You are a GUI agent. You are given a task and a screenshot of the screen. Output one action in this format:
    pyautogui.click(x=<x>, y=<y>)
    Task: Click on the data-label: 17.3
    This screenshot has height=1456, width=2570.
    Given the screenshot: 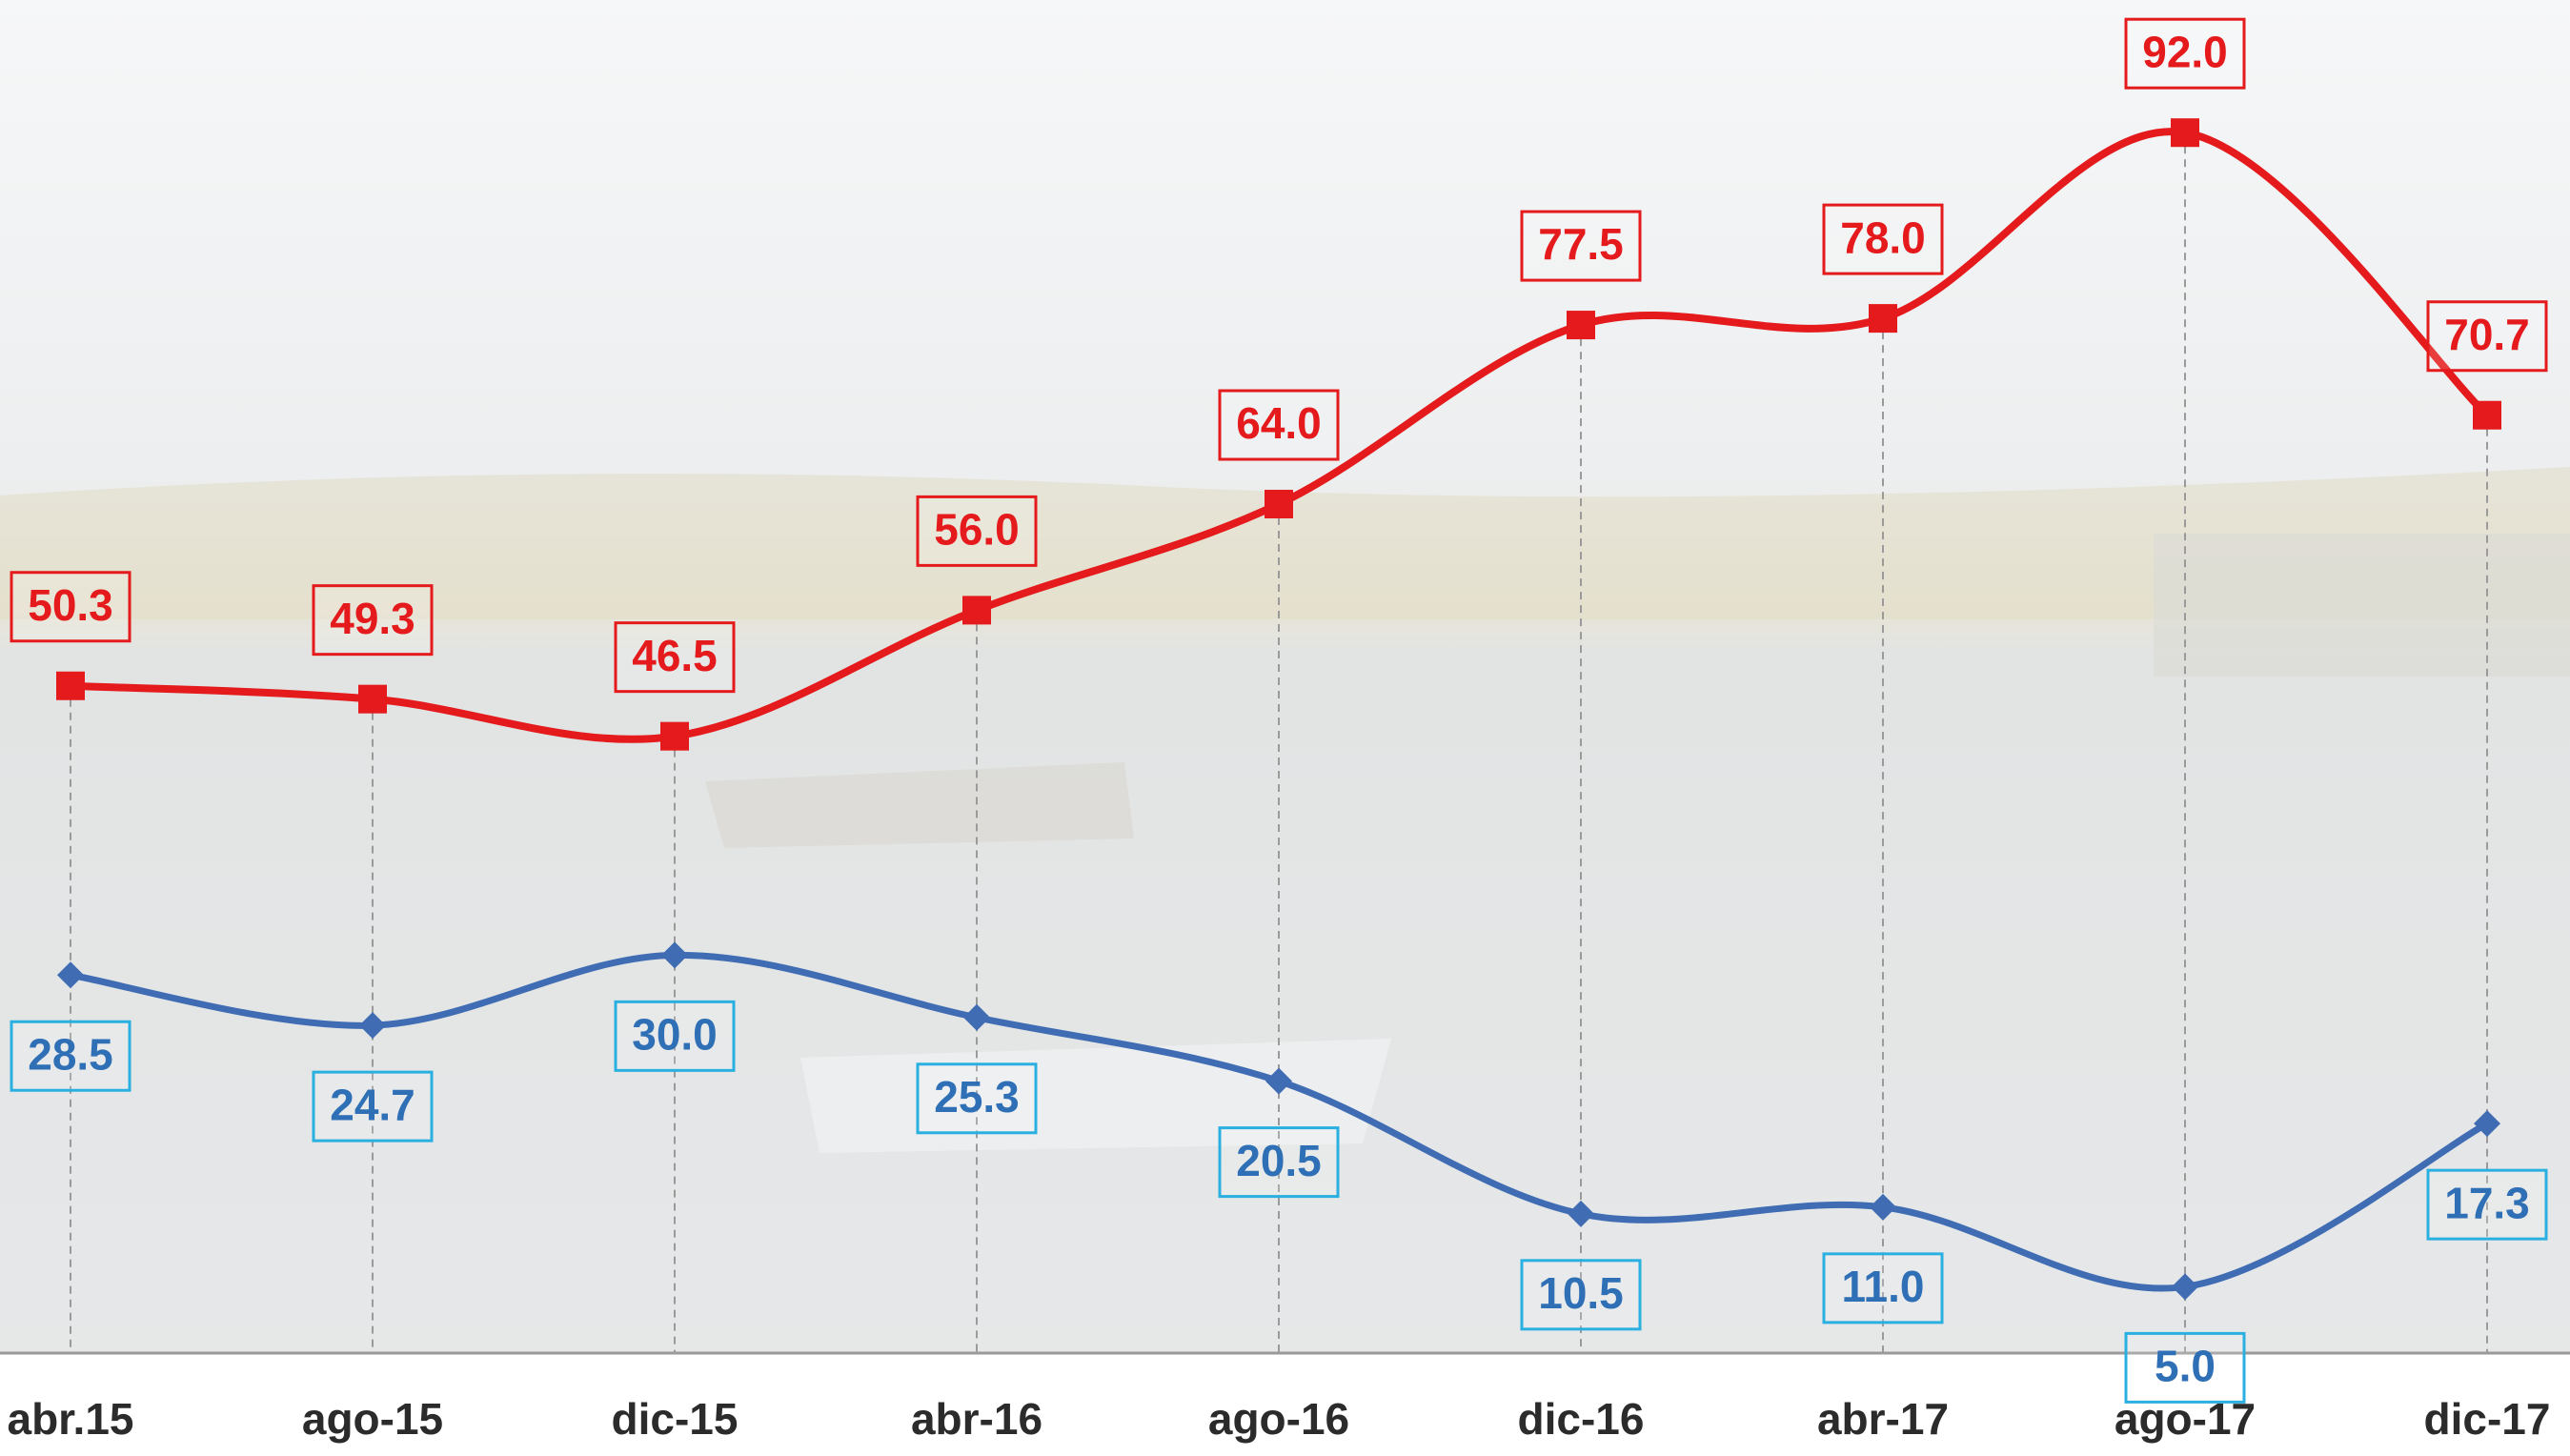 What is the action you would take?
    pyautogui.click(x=2487, y=1202)
    